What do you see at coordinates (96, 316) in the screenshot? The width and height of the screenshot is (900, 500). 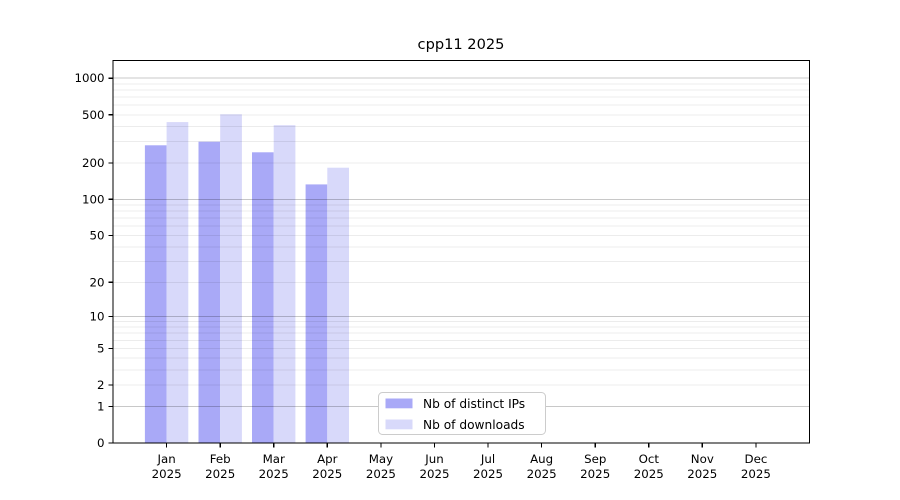 I see `y-tick-label: 10` at bounding box center [96, 316].